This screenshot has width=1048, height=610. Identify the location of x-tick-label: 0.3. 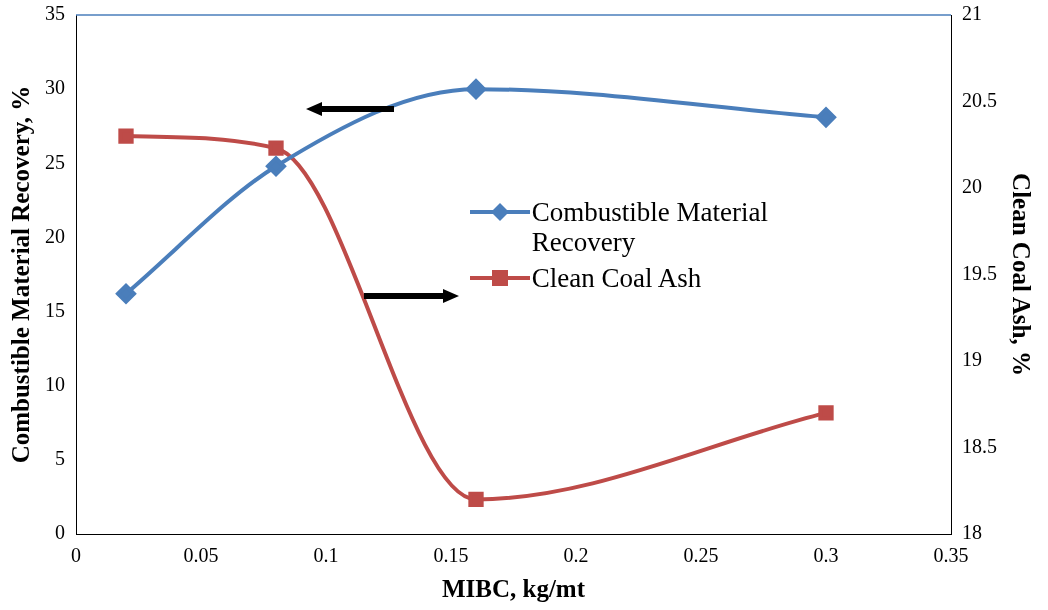
(826, 555).